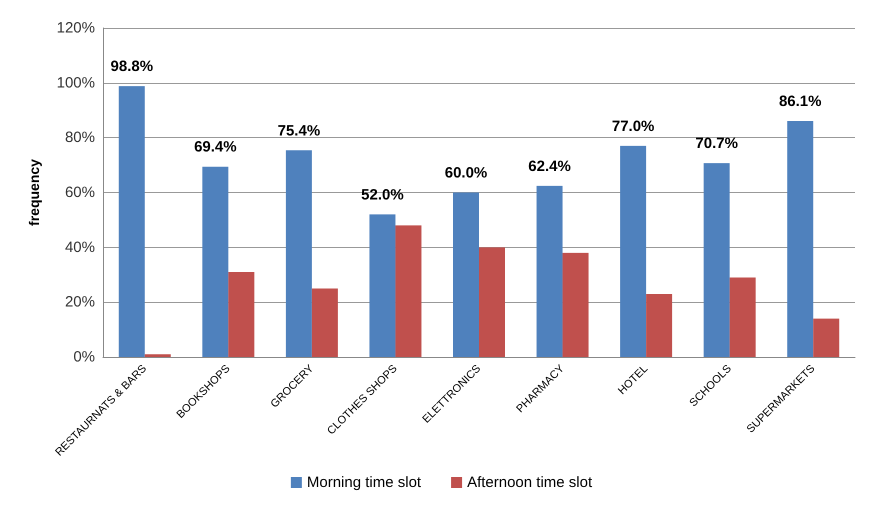 The height and width of the screenshot is (505, 883). What do you see at coordinates (79, 302) in the screenshot?
I see `y-tick-label: 20%` at bounding box center [79, 302].